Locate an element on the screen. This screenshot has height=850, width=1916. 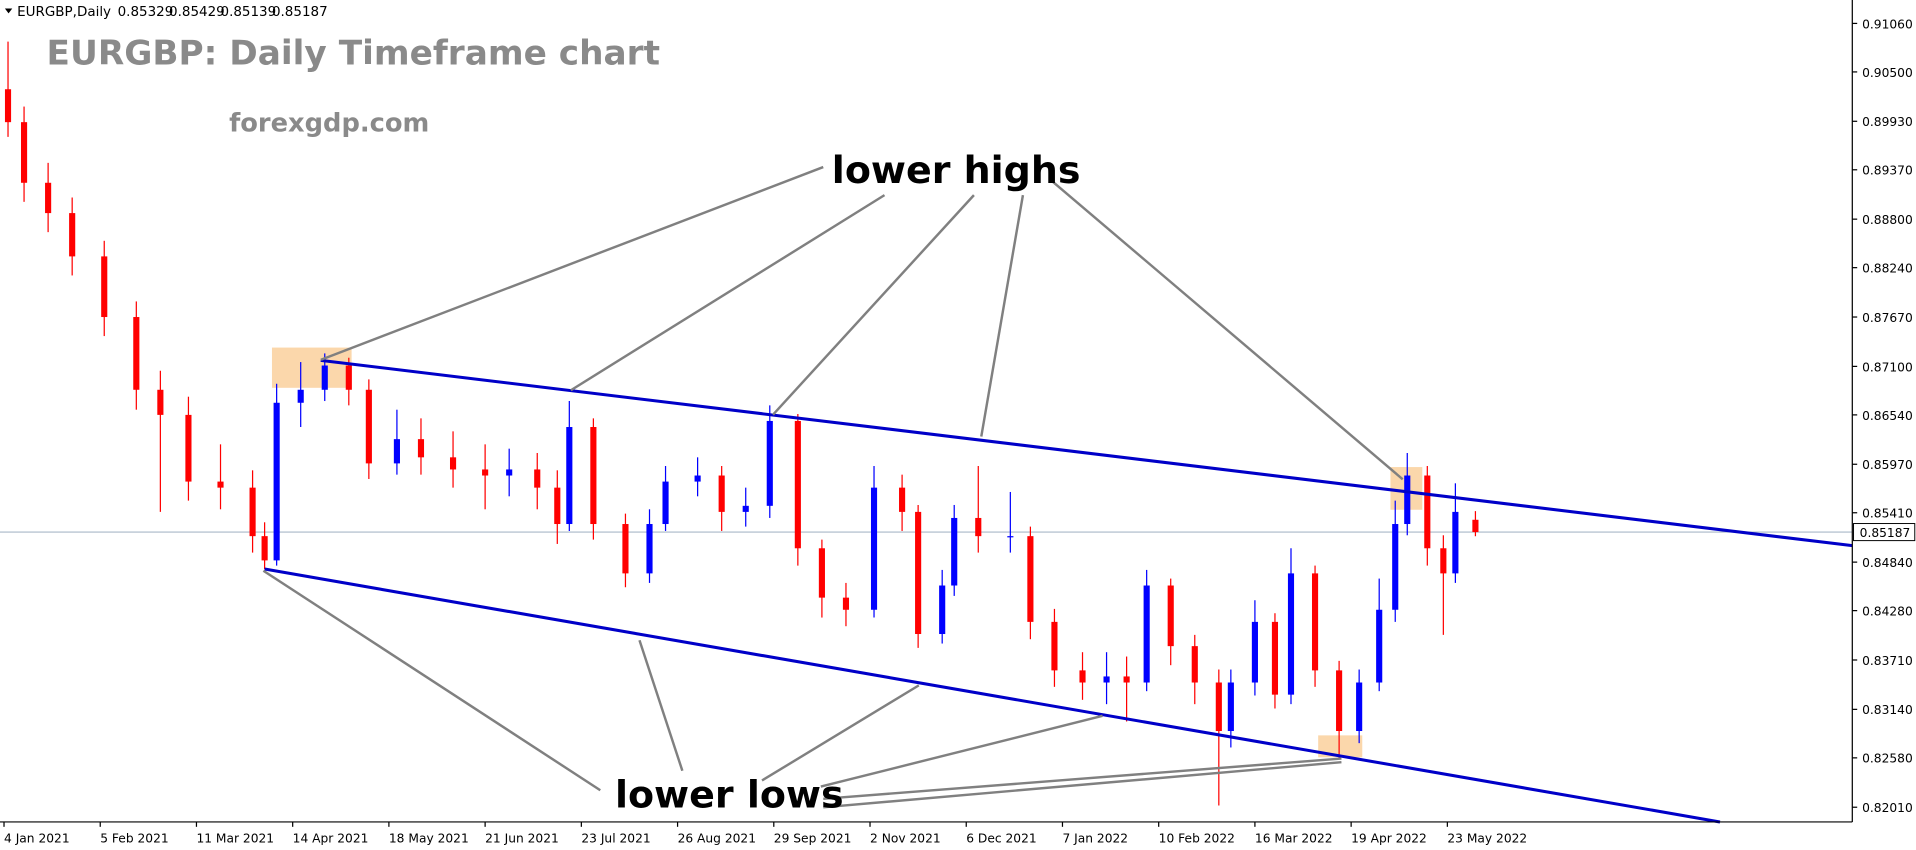
x-tick-label: 11 Mar 2021 is located at coordinates (235, 839).